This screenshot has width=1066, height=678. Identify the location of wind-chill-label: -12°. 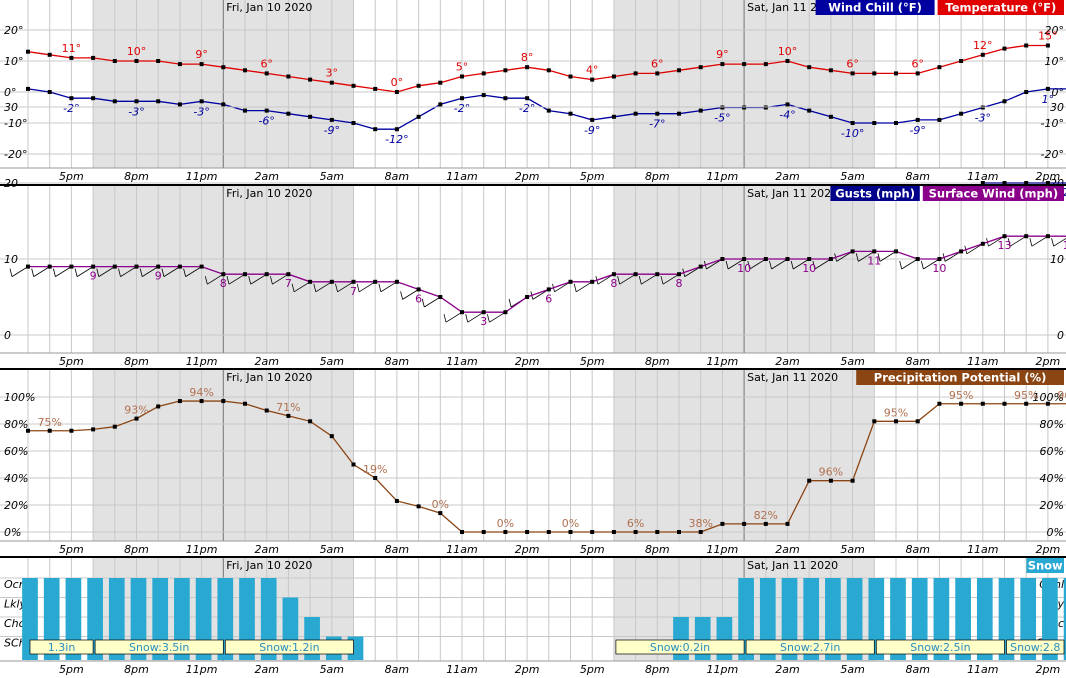
(396, 139).